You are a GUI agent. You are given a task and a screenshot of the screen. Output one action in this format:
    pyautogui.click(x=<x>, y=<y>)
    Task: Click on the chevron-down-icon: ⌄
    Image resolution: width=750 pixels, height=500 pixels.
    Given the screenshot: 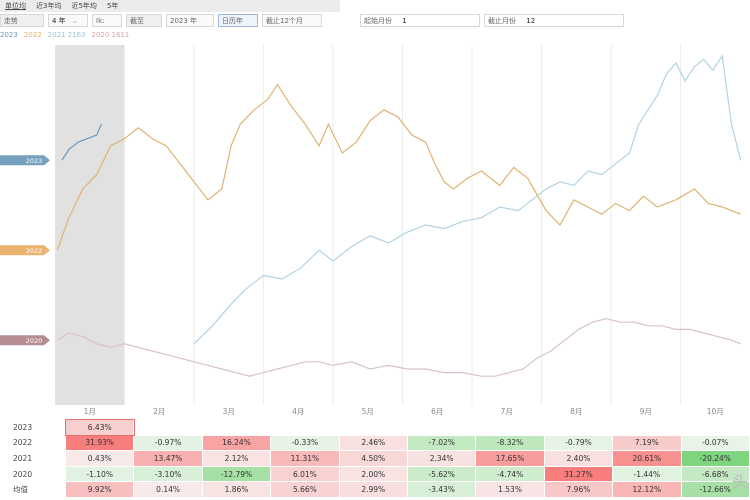 What is the action you would take?
    pyautogui.click(x=74, y=21)
    